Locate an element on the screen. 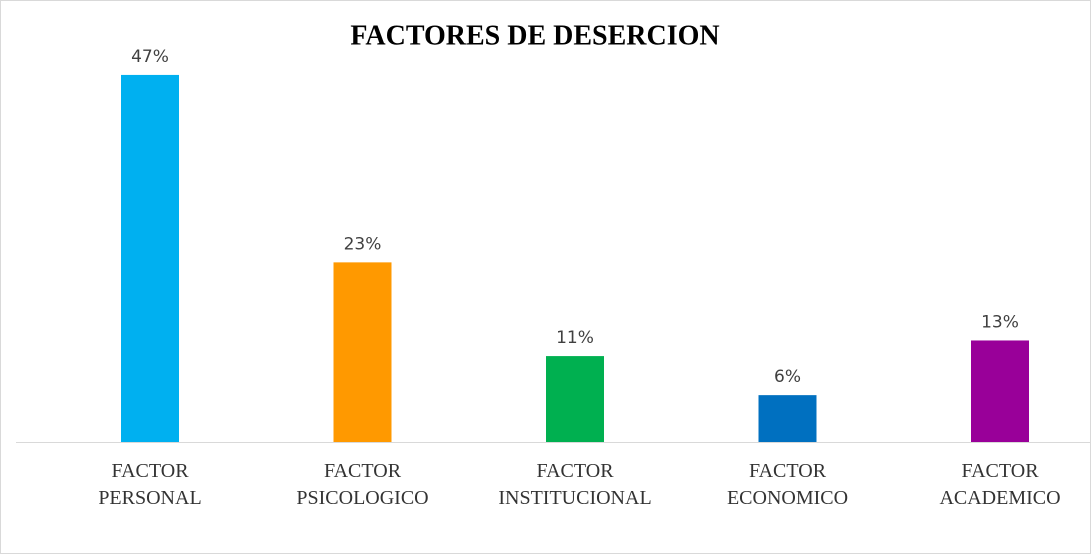  x-tick-label: FACTOR ACADEMICO is located at coordinates (1000, 484).